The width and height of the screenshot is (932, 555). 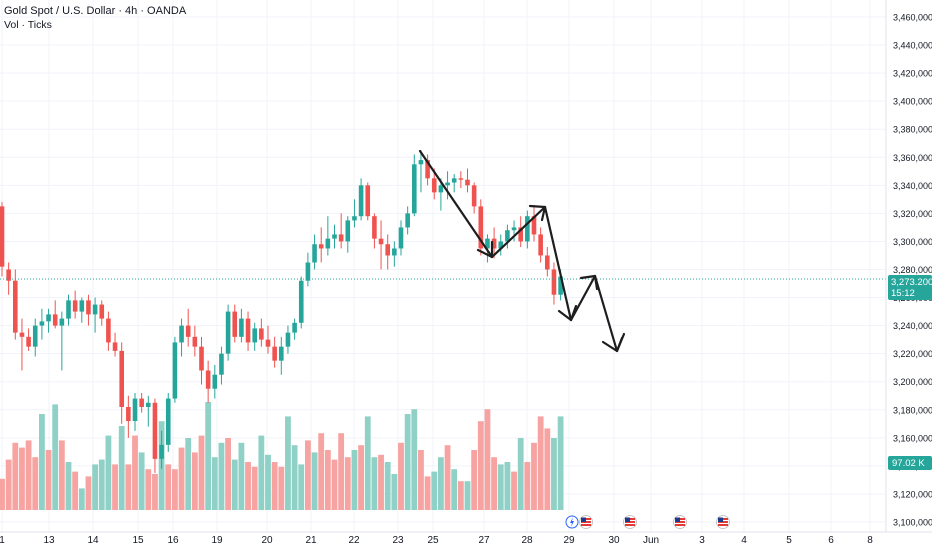 I want to click on time-axis: 1 13 14 15 16 19 20 21 22 23 25 27 28 29 30 Jun 3 4 5 6 8, so click(x=466, y=538).